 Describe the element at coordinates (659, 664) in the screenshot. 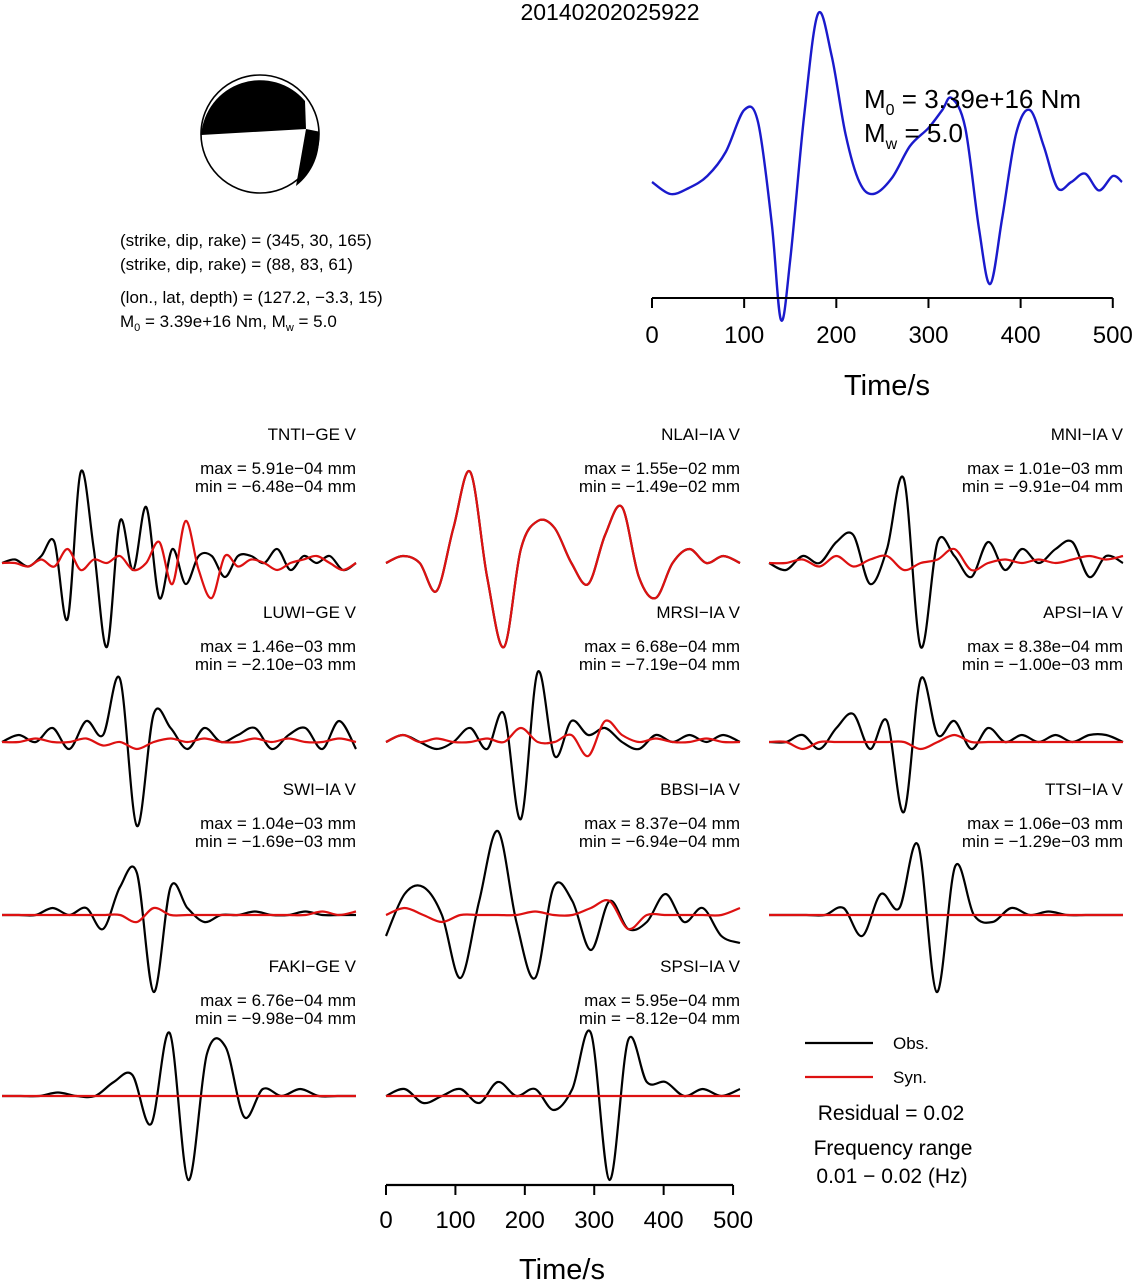

I see `station-min: min = −7.19e−04 mm` at that location.